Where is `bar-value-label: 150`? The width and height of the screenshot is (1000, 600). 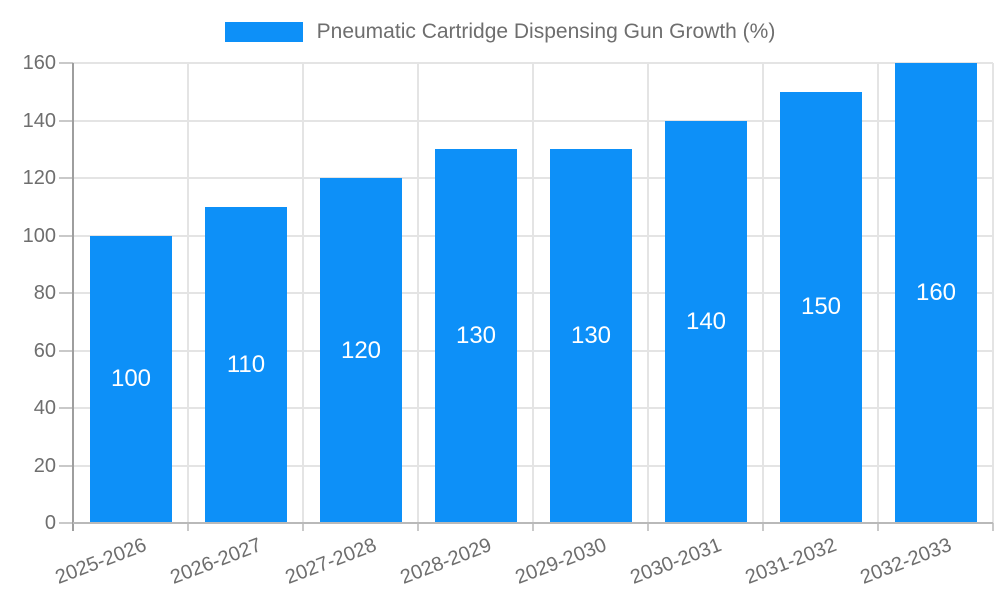 bar-value-label: 150 is located at coordinates (821, 307).